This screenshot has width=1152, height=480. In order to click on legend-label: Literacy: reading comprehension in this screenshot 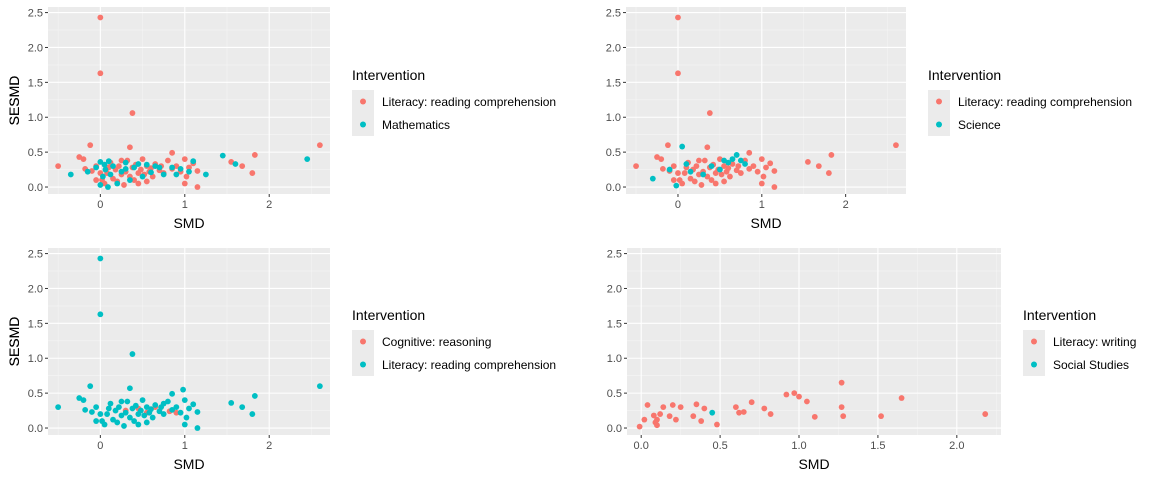, I will do `click(1045, 102)`.